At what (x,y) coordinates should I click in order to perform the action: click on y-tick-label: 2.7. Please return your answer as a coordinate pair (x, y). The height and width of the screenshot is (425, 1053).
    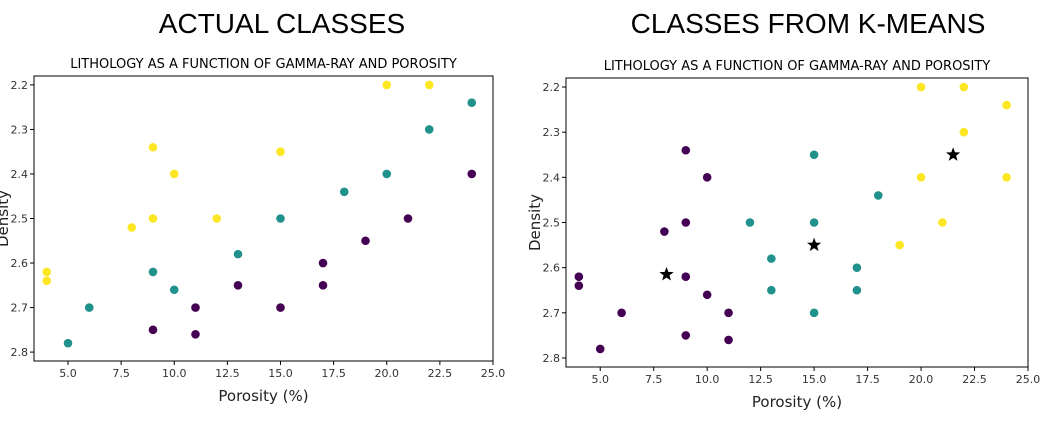
    Looking at the image, I should click on (20, 308).